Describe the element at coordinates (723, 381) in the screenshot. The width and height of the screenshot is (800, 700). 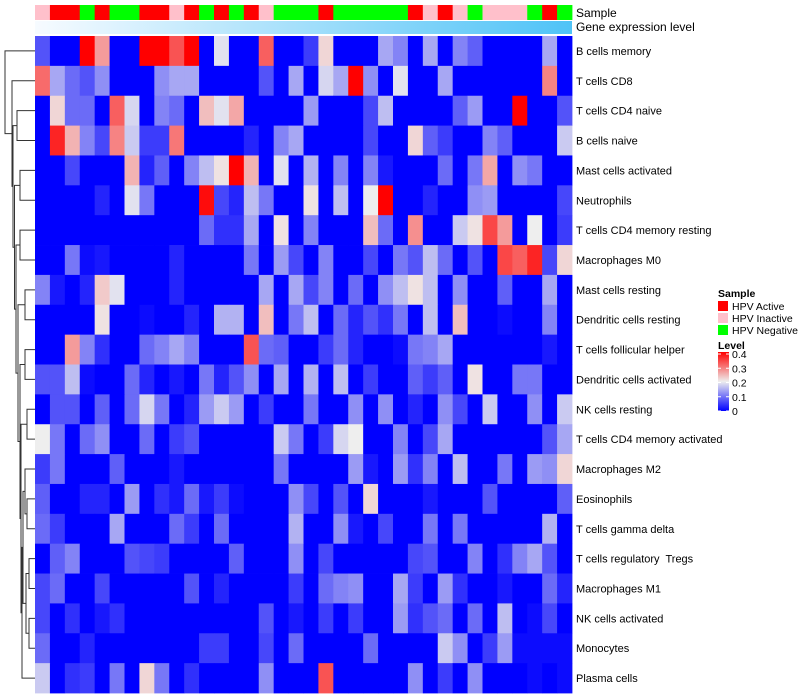
I see `legend-level-colorbar` at that location.